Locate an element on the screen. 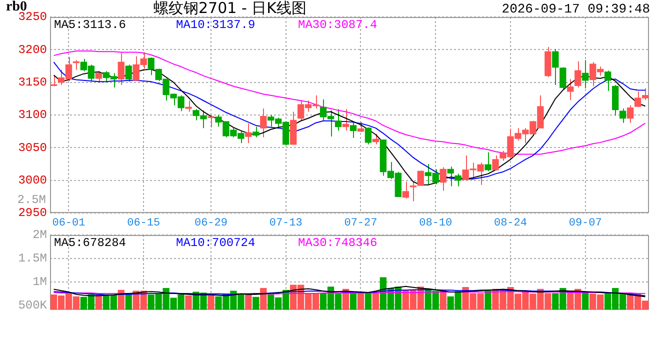  text: 2.5M is located at coordinates (31, 200).